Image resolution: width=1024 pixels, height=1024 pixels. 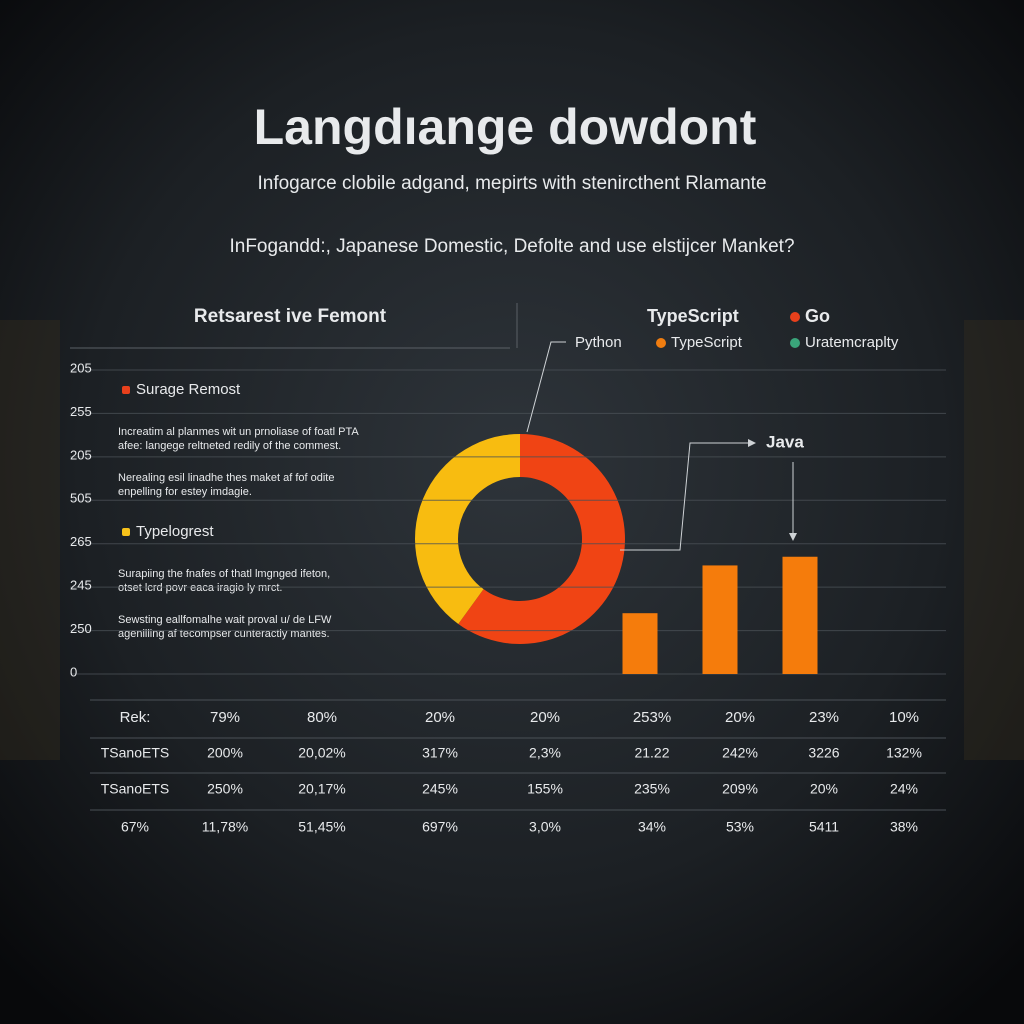 What do you see at coordinates (824, 827) in the screenshot?
I see `table-cell: 5411` at bounding box center [824, 827].